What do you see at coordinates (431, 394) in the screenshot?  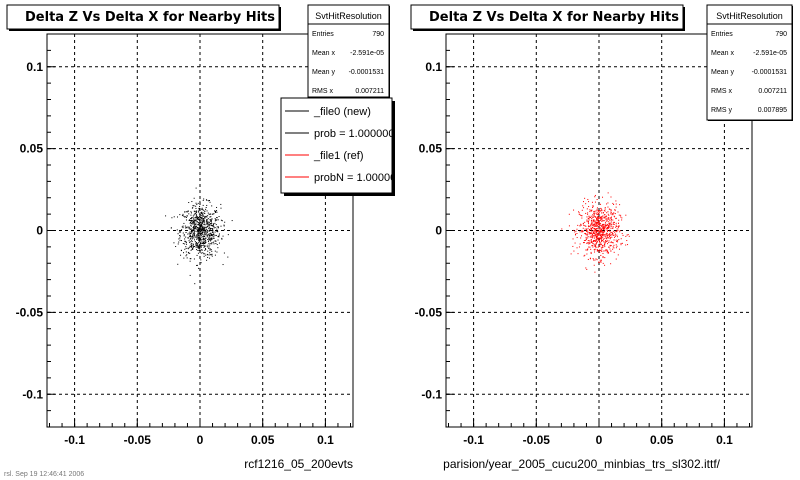 I see `y-tick-label: -0.1` at bounding box center [431, 394].